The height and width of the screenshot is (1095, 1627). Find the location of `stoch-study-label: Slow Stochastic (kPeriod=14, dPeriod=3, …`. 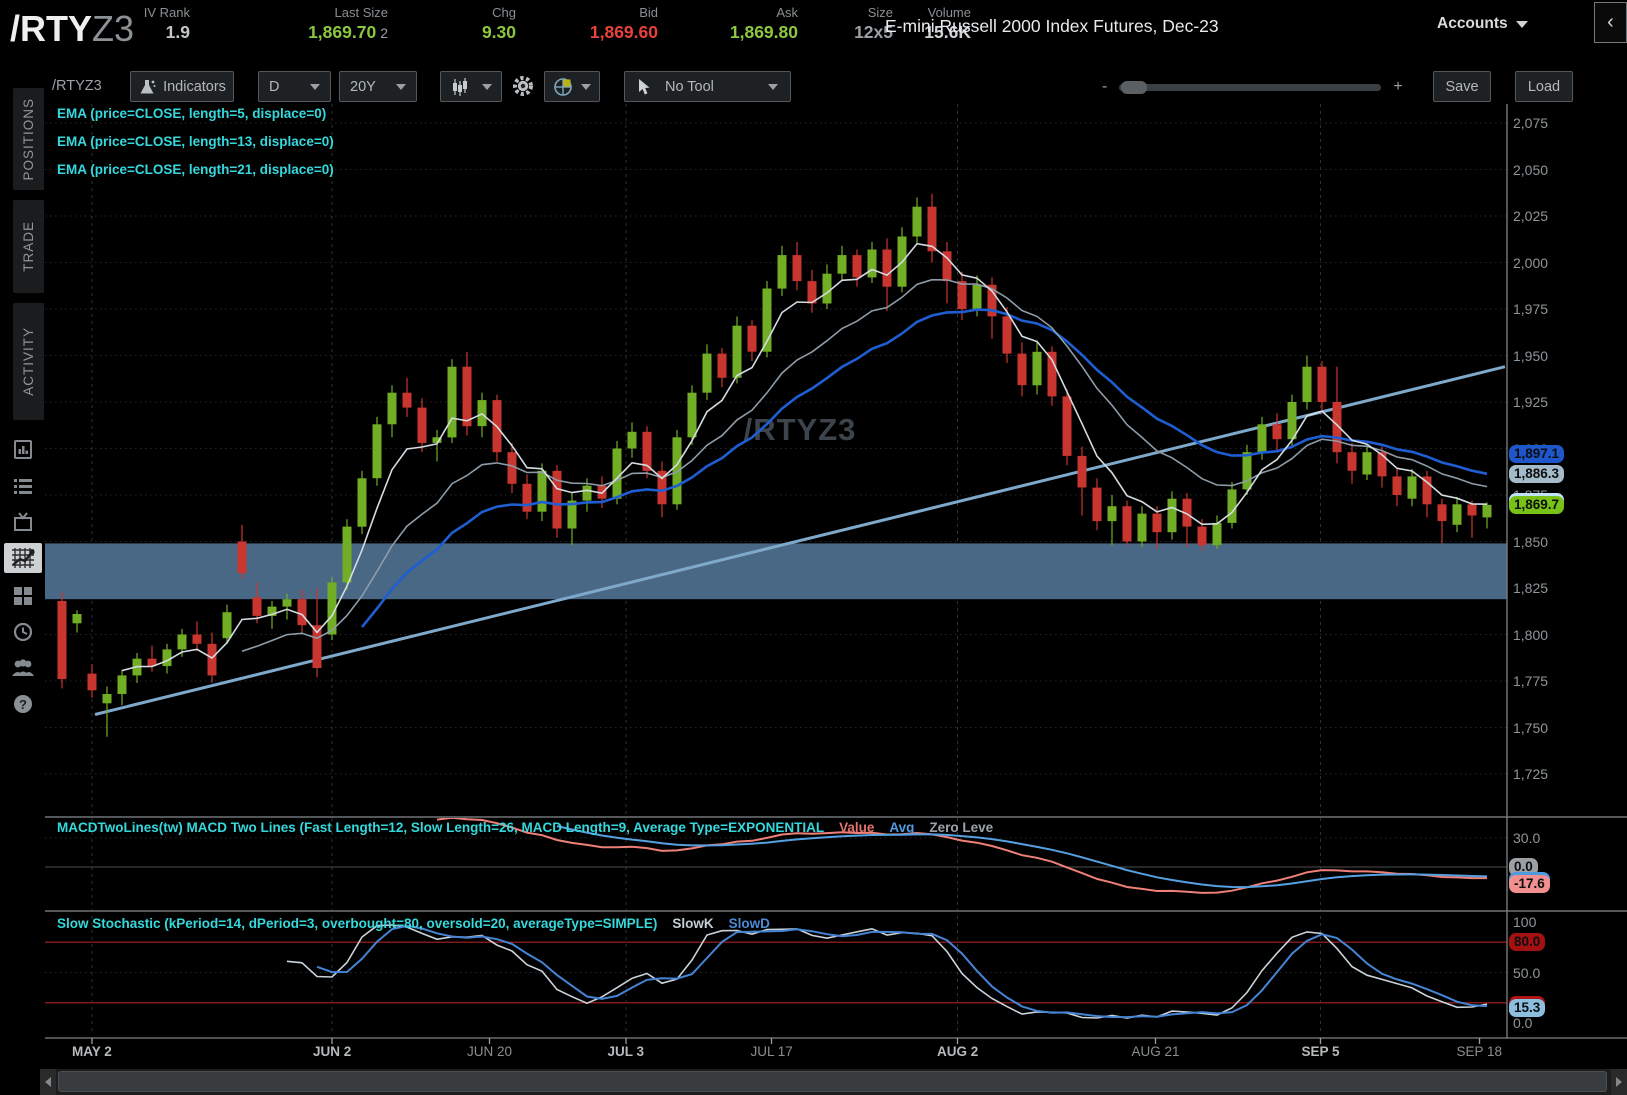

stoch-study-label: Slow Stochastic (kPeriod=14, dPeriod=3, … is located at coordinates (413, 923).